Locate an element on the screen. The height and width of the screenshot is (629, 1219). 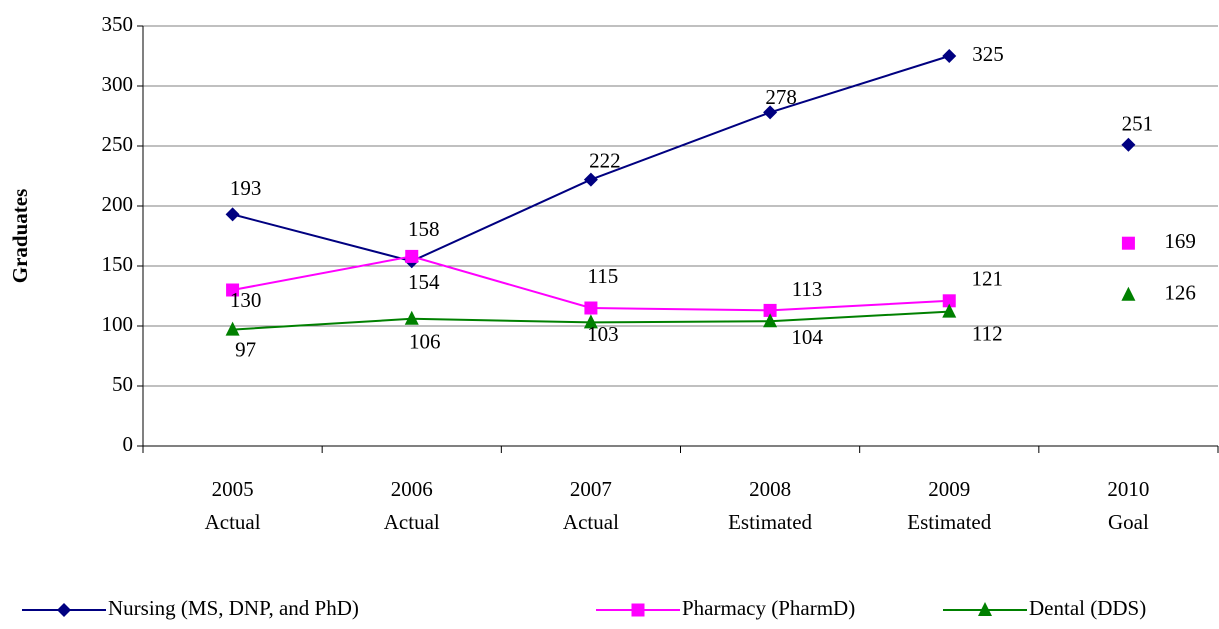
data-label: 222 is located at coordinates (605, 160).